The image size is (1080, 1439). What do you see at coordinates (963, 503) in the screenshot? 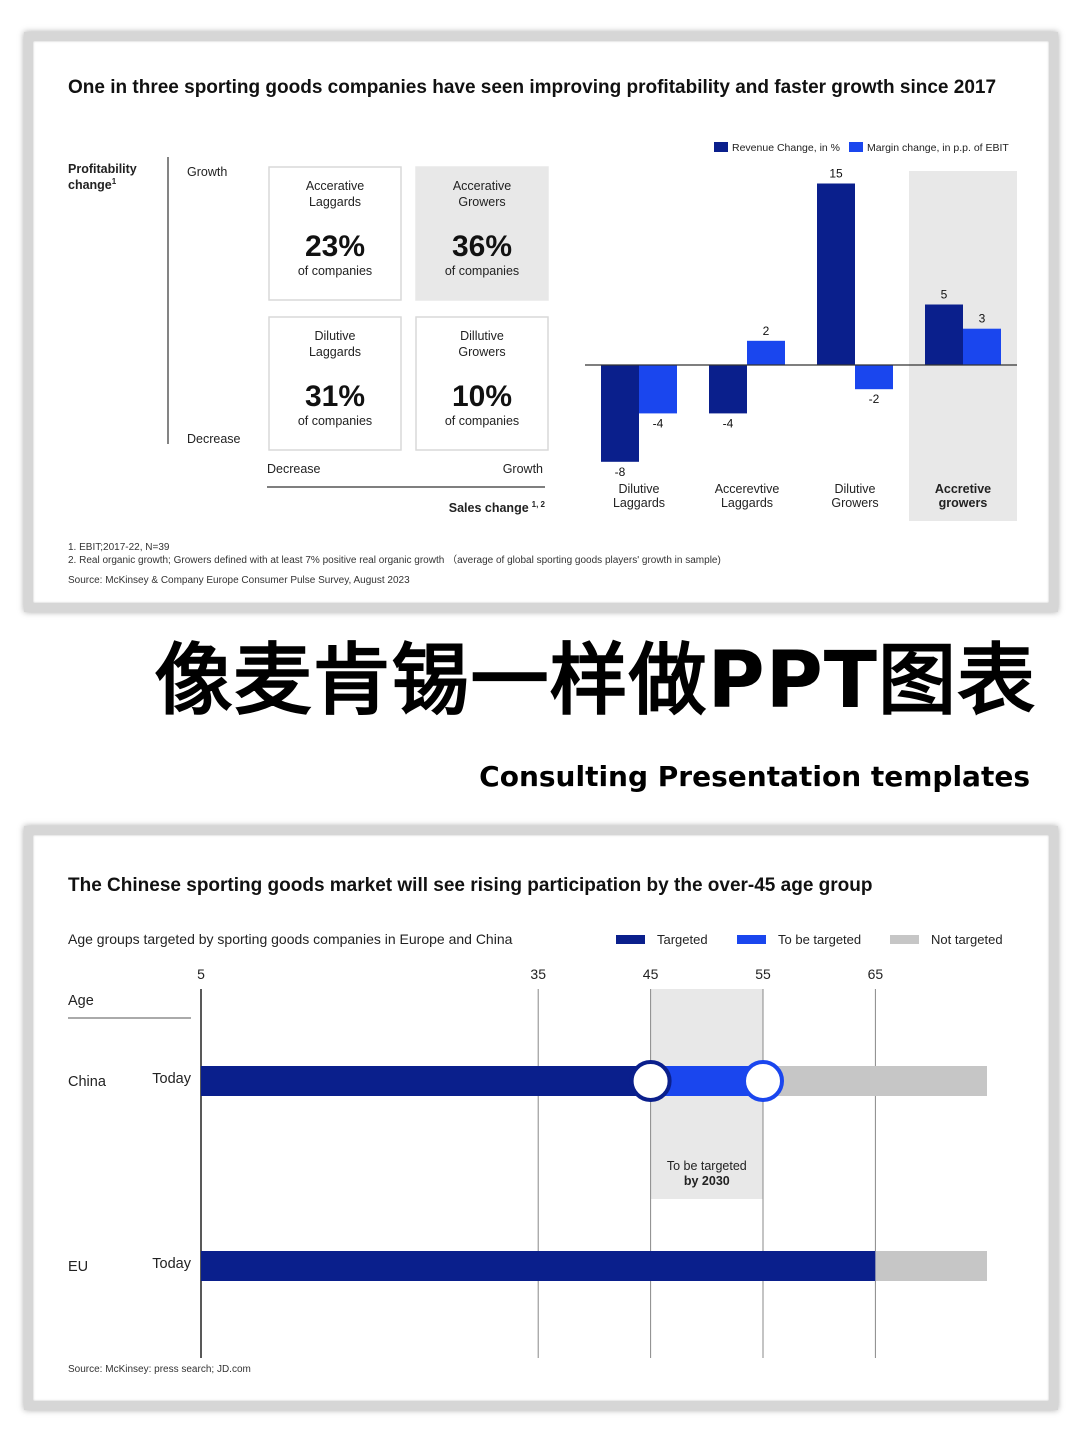
I see `category-label: growers` at bounding box center [963, 503].